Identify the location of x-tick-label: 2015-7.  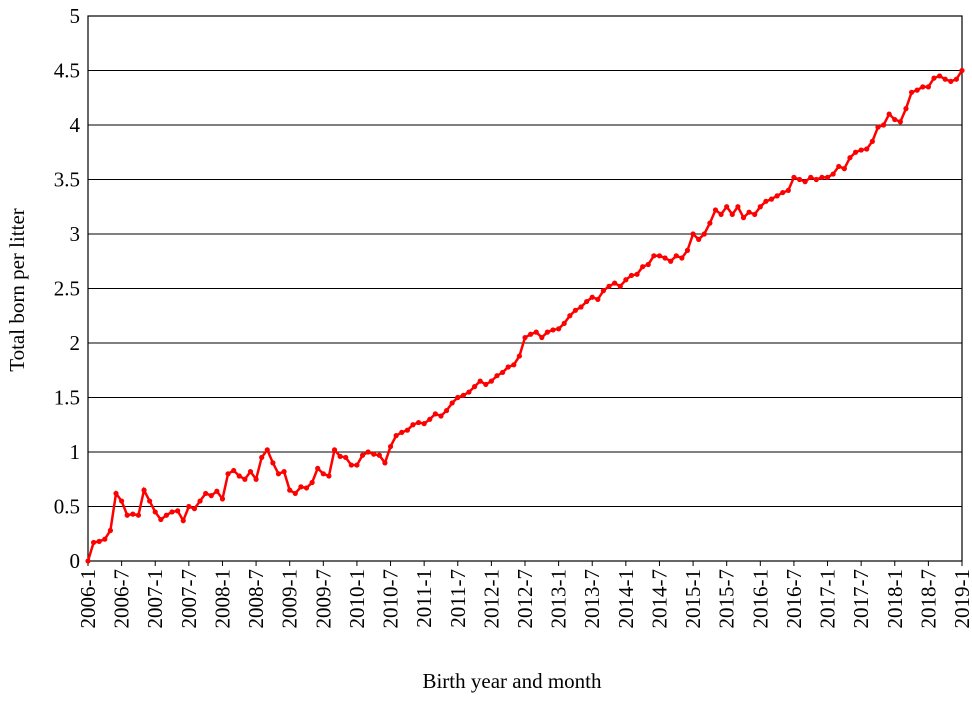
(727, 599).